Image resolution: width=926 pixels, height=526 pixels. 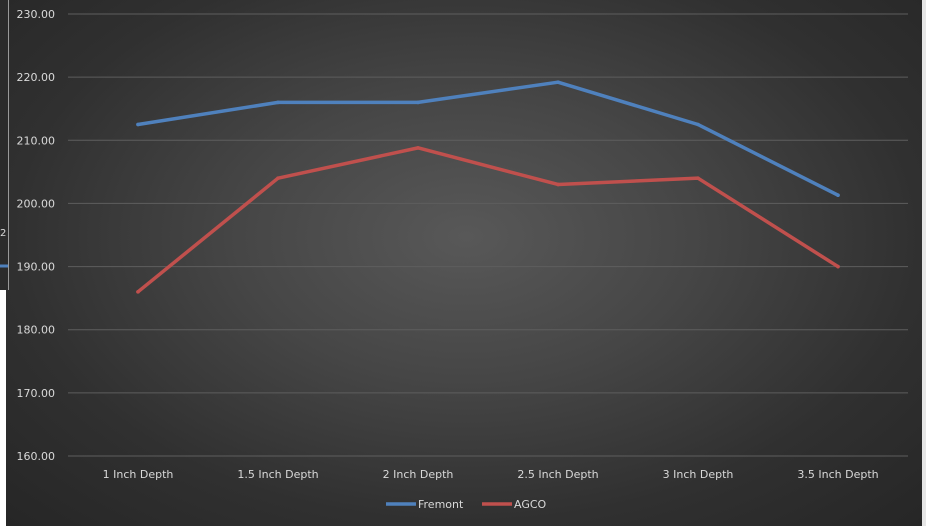 I want to click on y-tick-label: 210.00, so click(x=36, y=140).